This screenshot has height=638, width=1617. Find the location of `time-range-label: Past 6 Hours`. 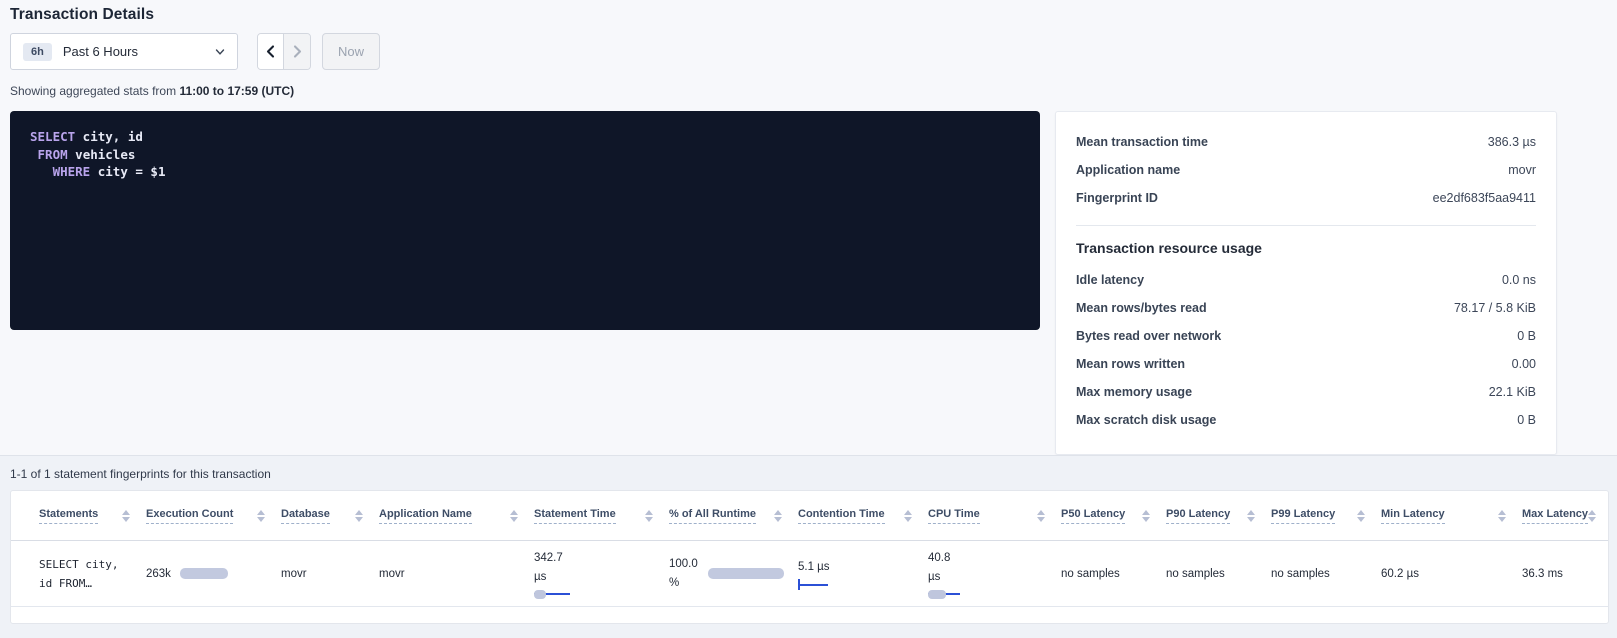

time-range-label: Past 6 Hours is located at coordinates (100, 51).